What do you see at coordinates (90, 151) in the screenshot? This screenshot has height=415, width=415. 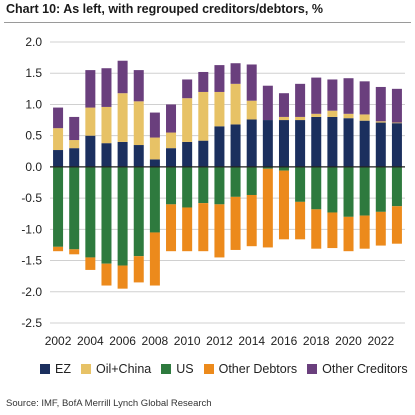 I see `bar-ez-2004` at bounding box center [90, 151].